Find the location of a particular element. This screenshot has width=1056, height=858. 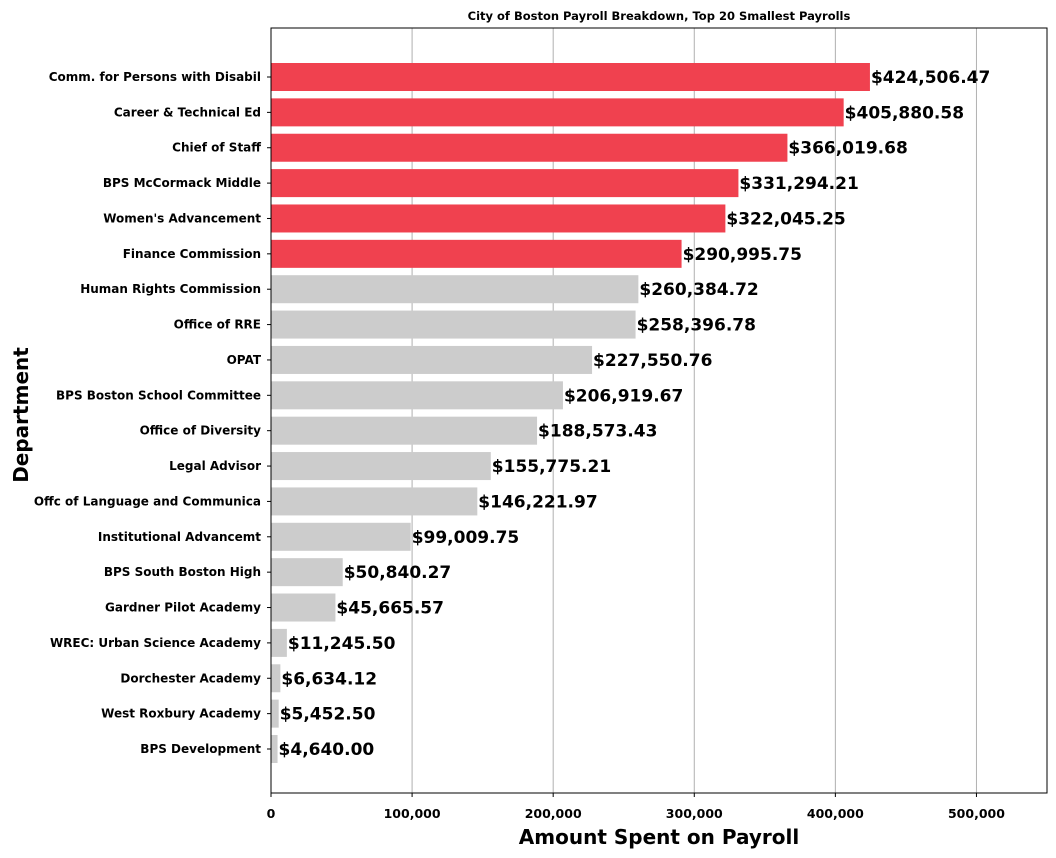

y-tick-label: Women's Advancement is located at coordinates (182, 218).